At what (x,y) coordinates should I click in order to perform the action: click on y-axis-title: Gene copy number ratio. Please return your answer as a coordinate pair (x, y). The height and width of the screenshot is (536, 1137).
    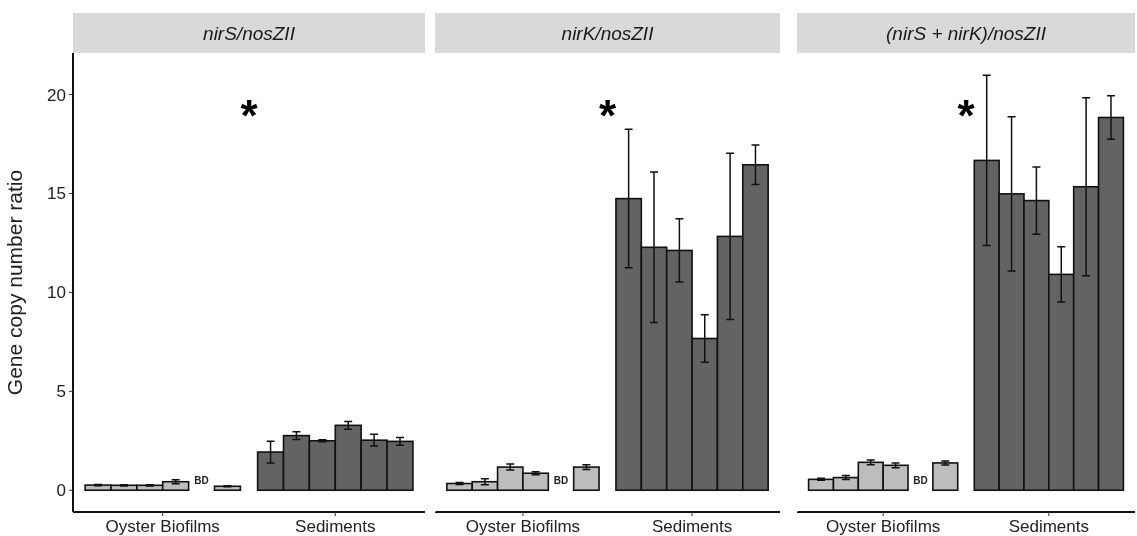
    Looking at the image, I should click on (14, 282).